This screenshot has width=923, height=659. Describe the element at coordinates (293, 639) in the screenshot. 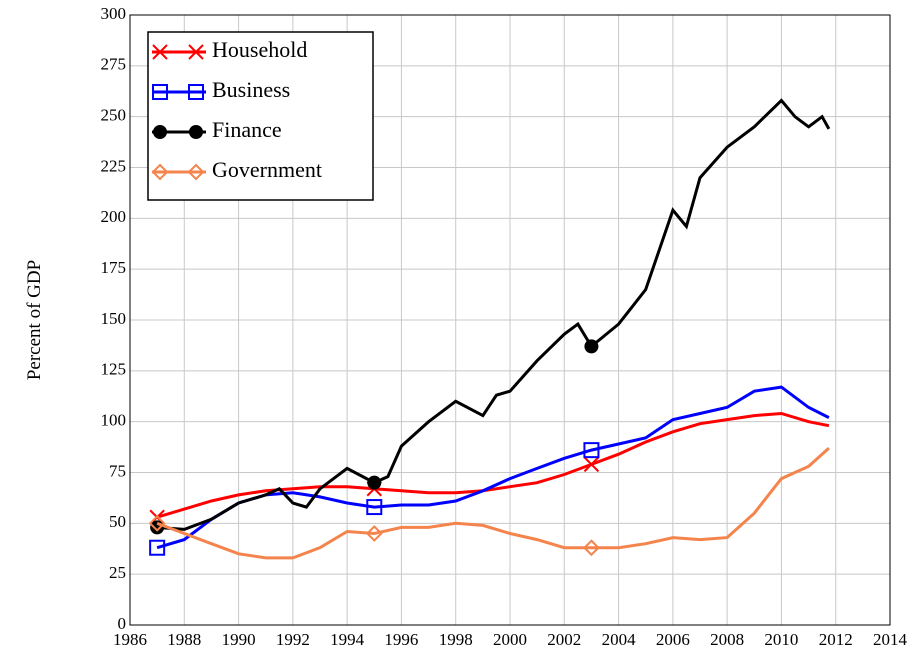

I see `x-tick-label: 1992` at that location.